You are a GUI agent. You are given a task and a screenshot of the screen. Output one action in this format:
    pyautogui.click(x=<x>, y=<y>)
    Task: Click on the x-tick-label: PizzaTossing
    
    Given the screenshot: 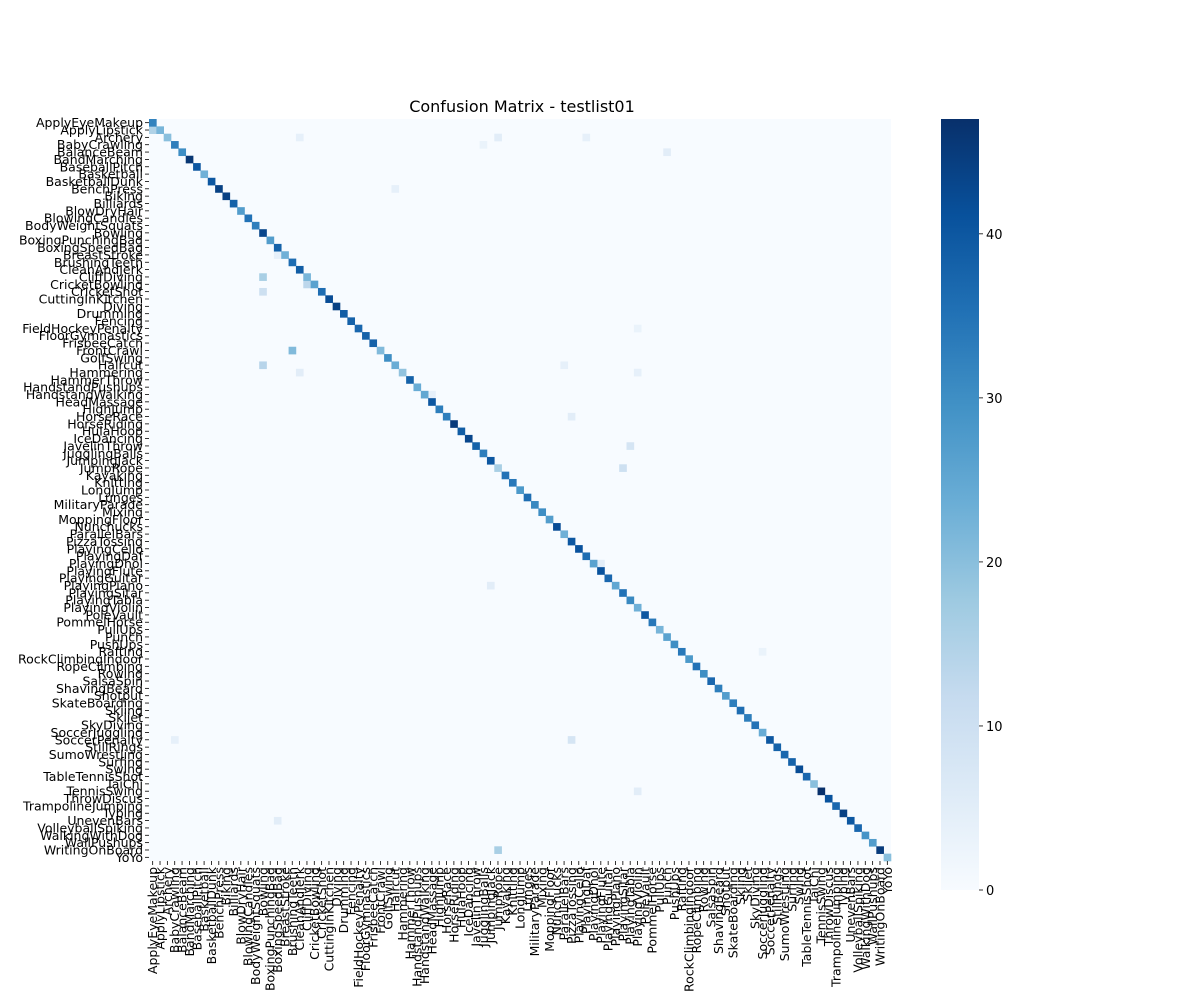 What is the action you would take?
    pyautogui.click(x=571, y=905)
    